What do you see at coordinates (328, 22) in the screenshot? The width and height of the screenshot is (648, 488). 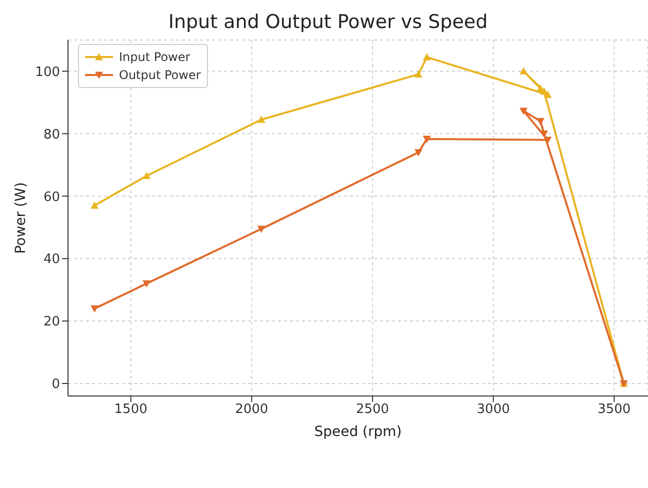 I see `chart-title: Input and Output Power vs Speed` at bounding box center [328, 22].